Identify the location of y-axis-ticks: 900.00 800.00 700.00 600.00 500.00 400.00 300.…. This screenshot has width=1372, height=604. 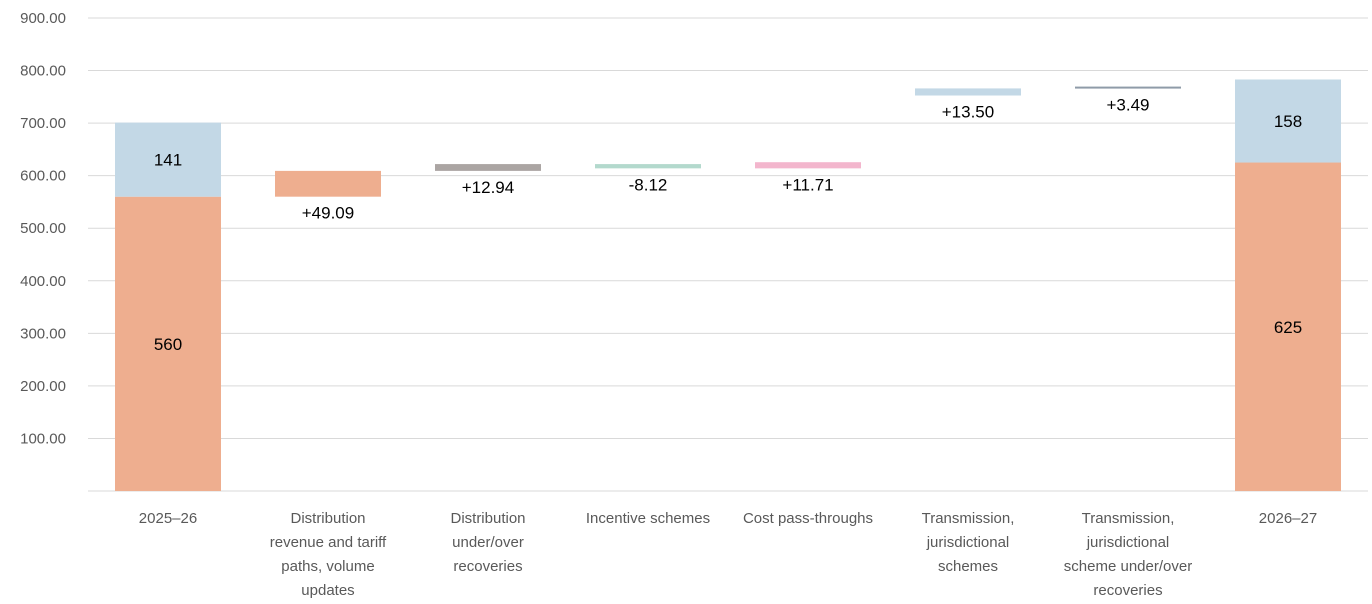
(43, 228).